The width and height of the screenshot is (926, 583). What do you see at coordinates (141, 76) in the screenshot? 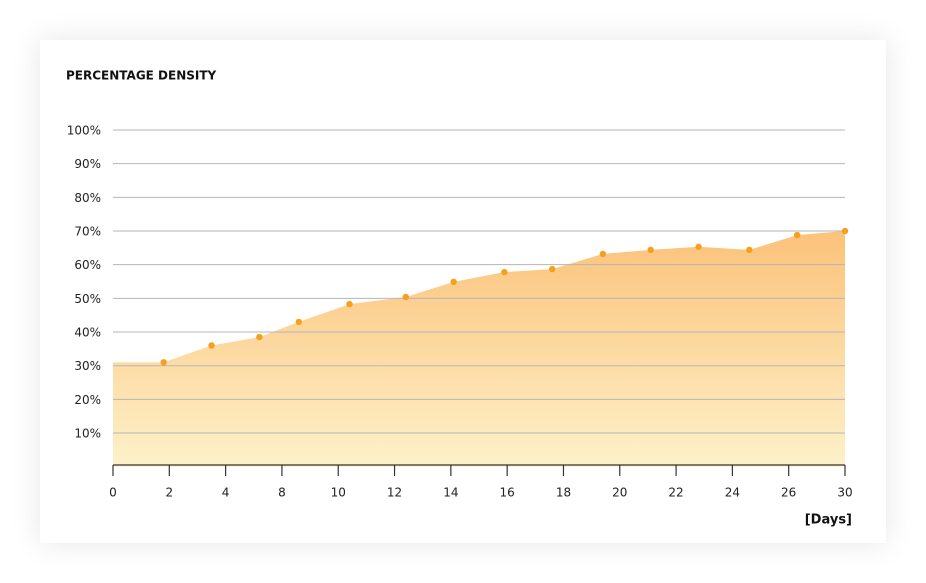
I see `chart-title: PERCENTAGE DENSITY` at bounding box center [141, 76].